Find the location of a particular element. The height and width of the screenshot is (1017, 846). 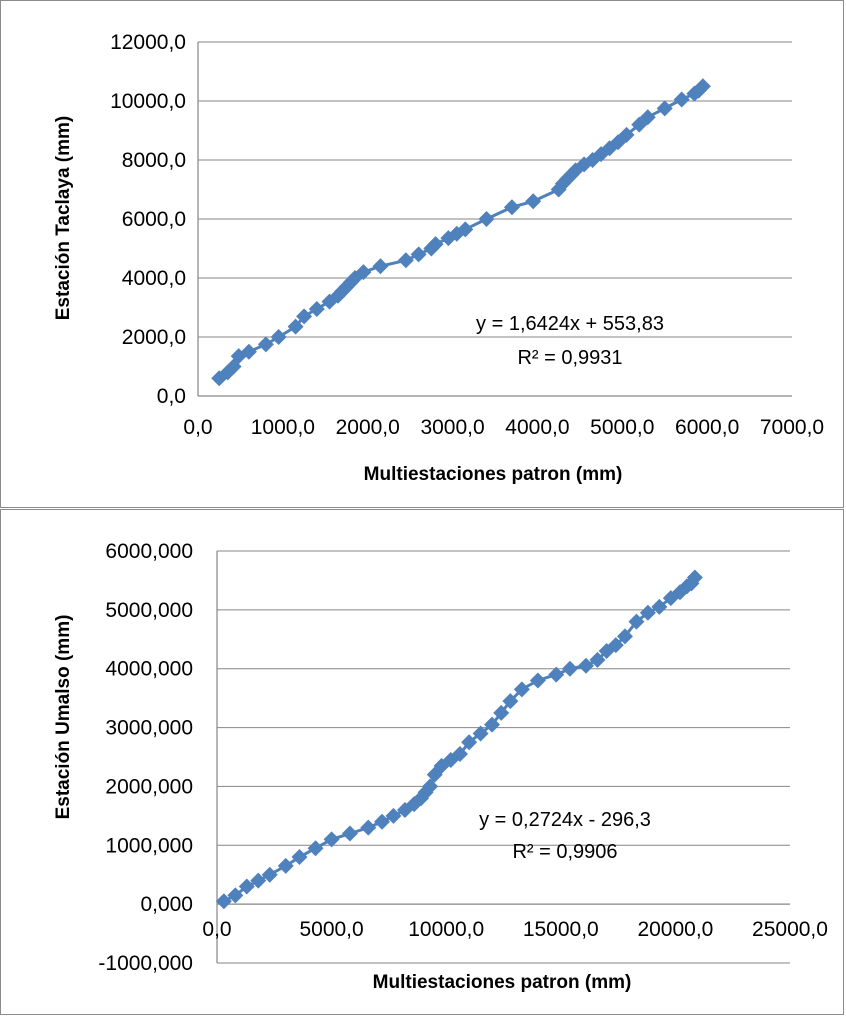

y-tick-label: 6000,000 is located at coordinates (149, 551).